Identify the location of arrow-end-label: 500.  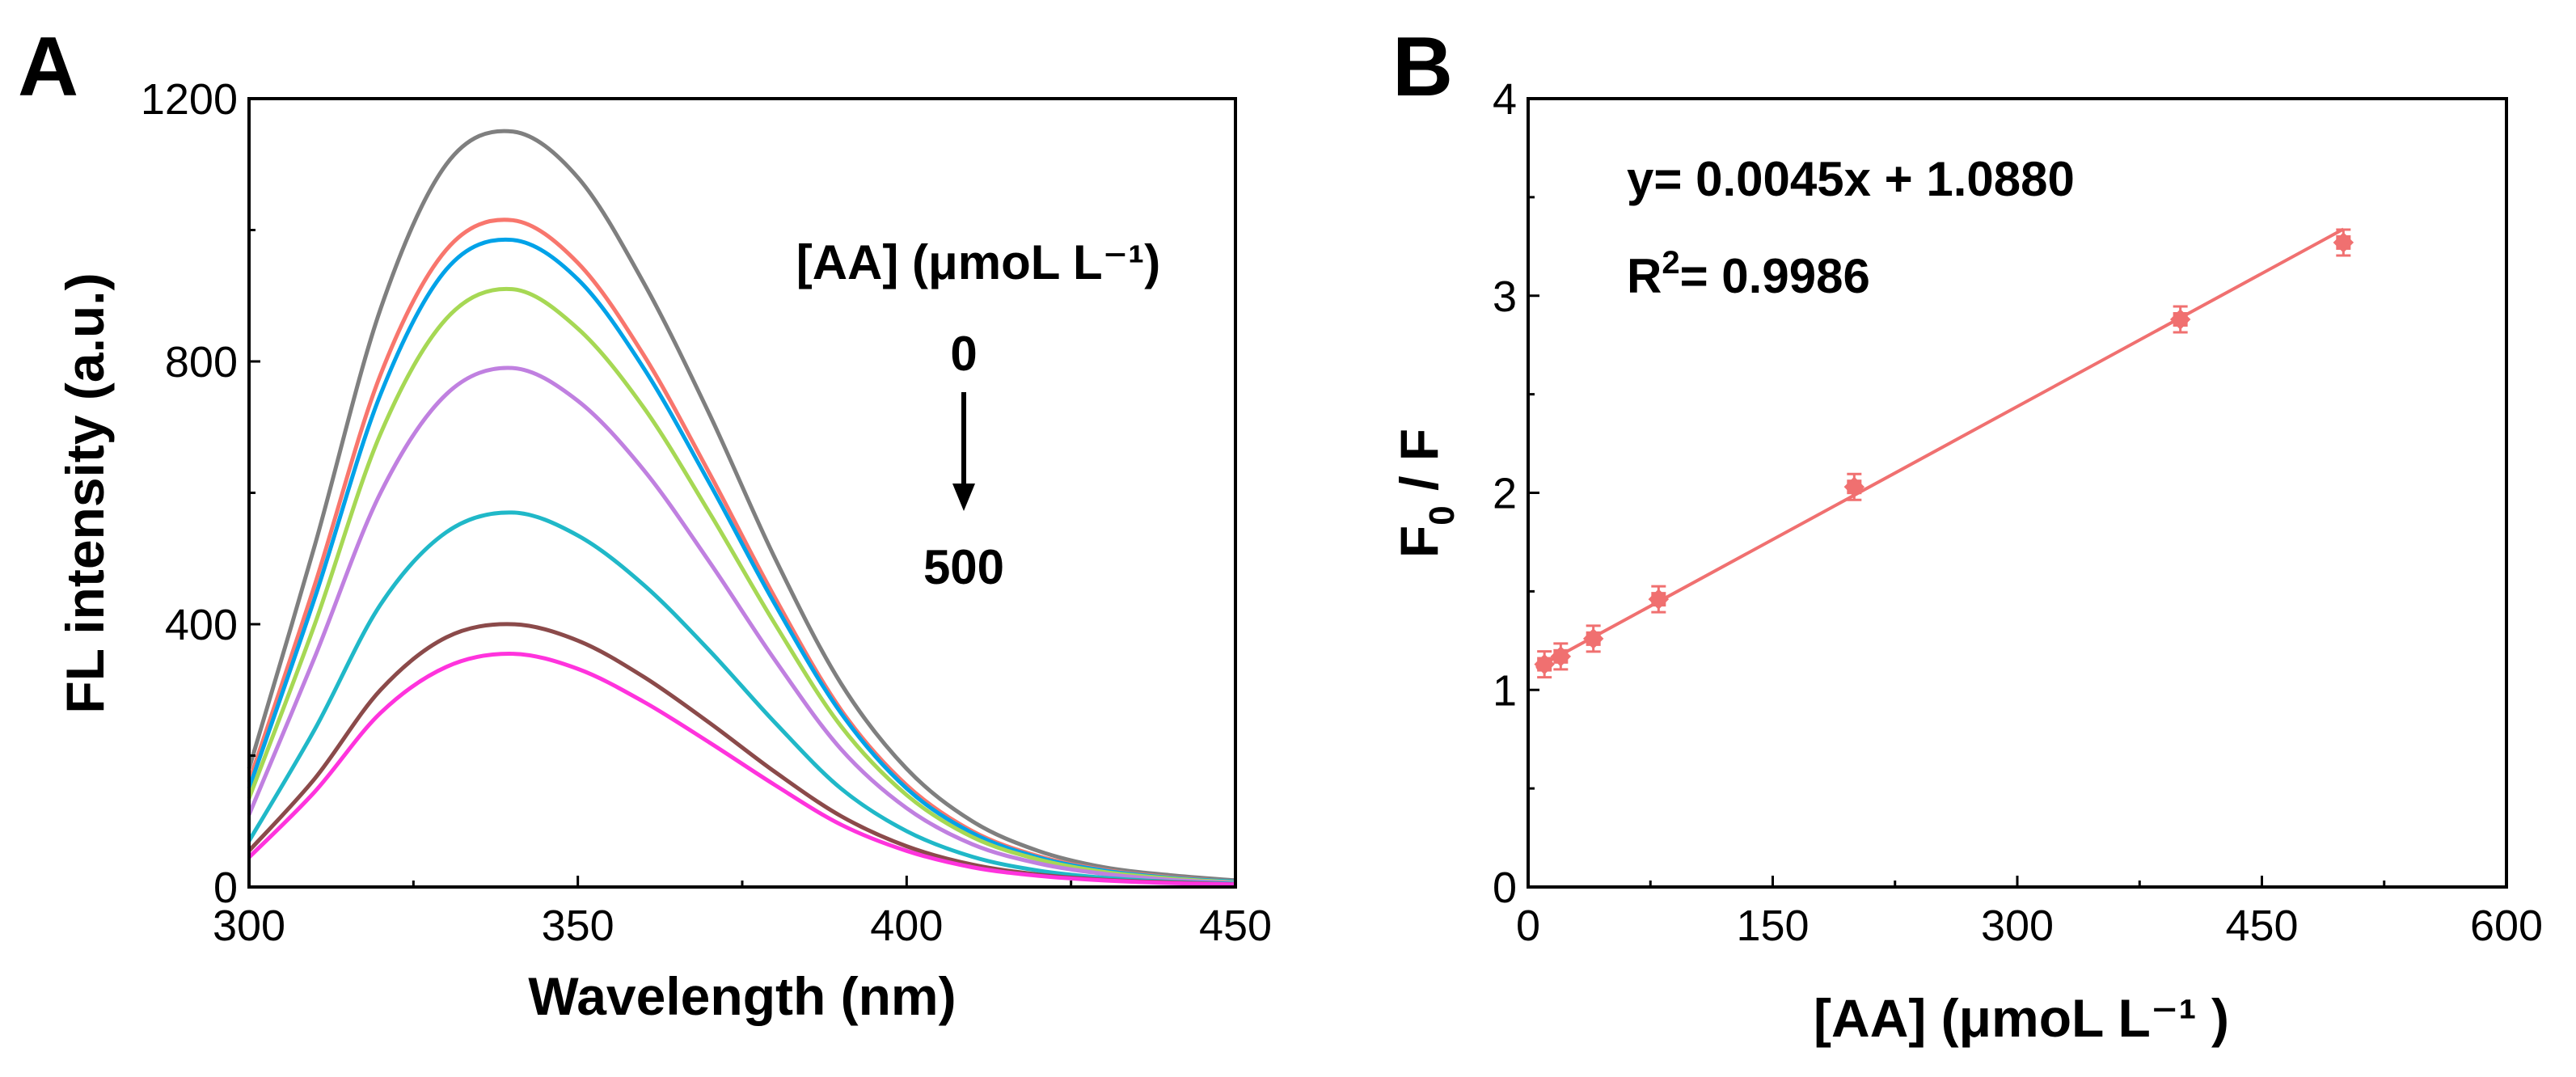
(963, 567).